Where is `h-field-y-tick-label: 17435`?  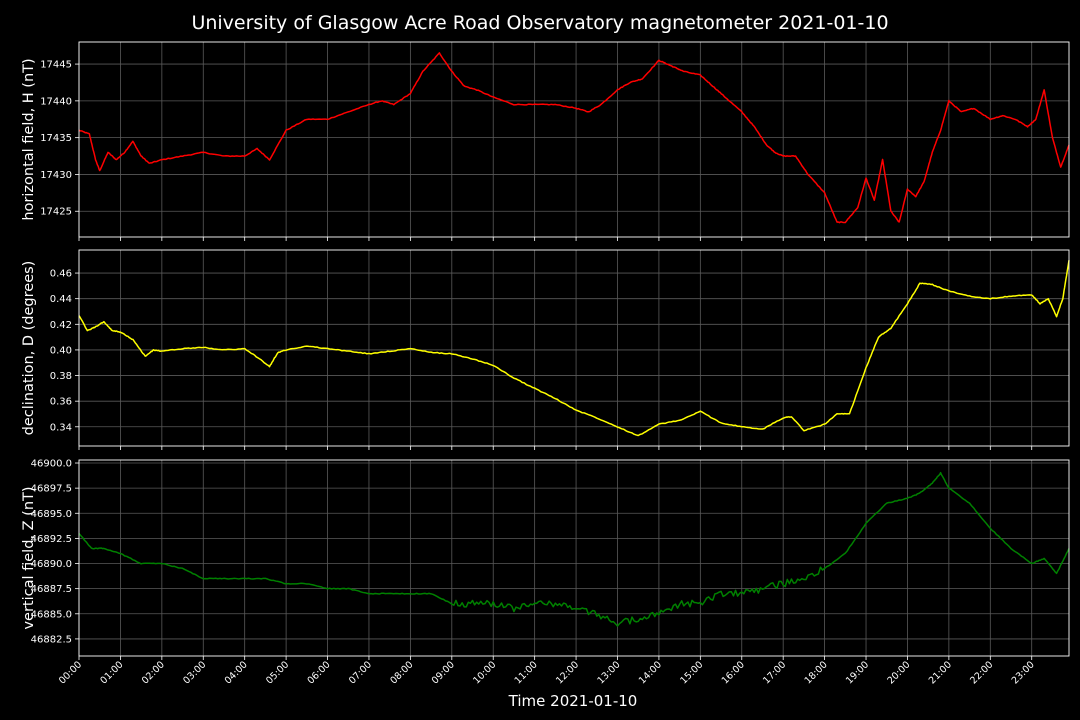 h-field-y-tick-label: 17435 is located at coordinates (56, 138).